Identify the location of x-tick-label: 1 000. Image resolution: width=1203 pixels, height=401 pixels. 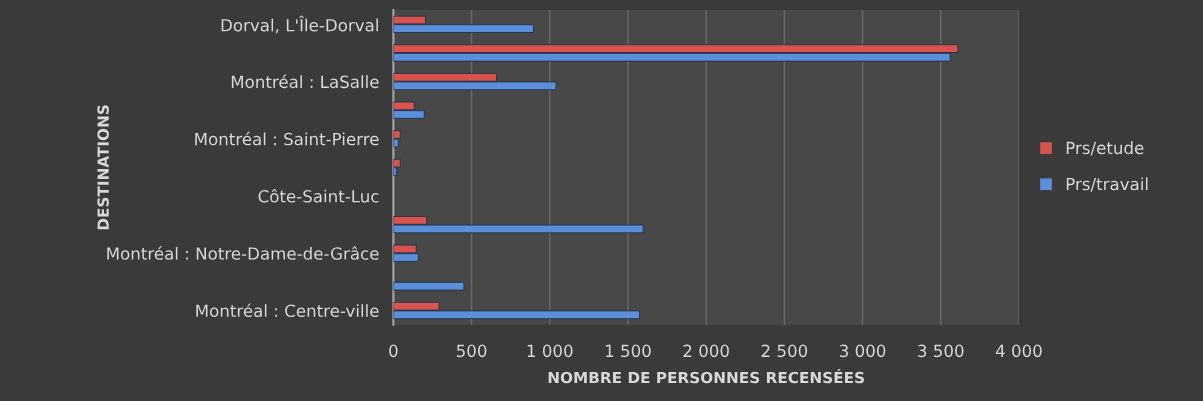
(550, 351).